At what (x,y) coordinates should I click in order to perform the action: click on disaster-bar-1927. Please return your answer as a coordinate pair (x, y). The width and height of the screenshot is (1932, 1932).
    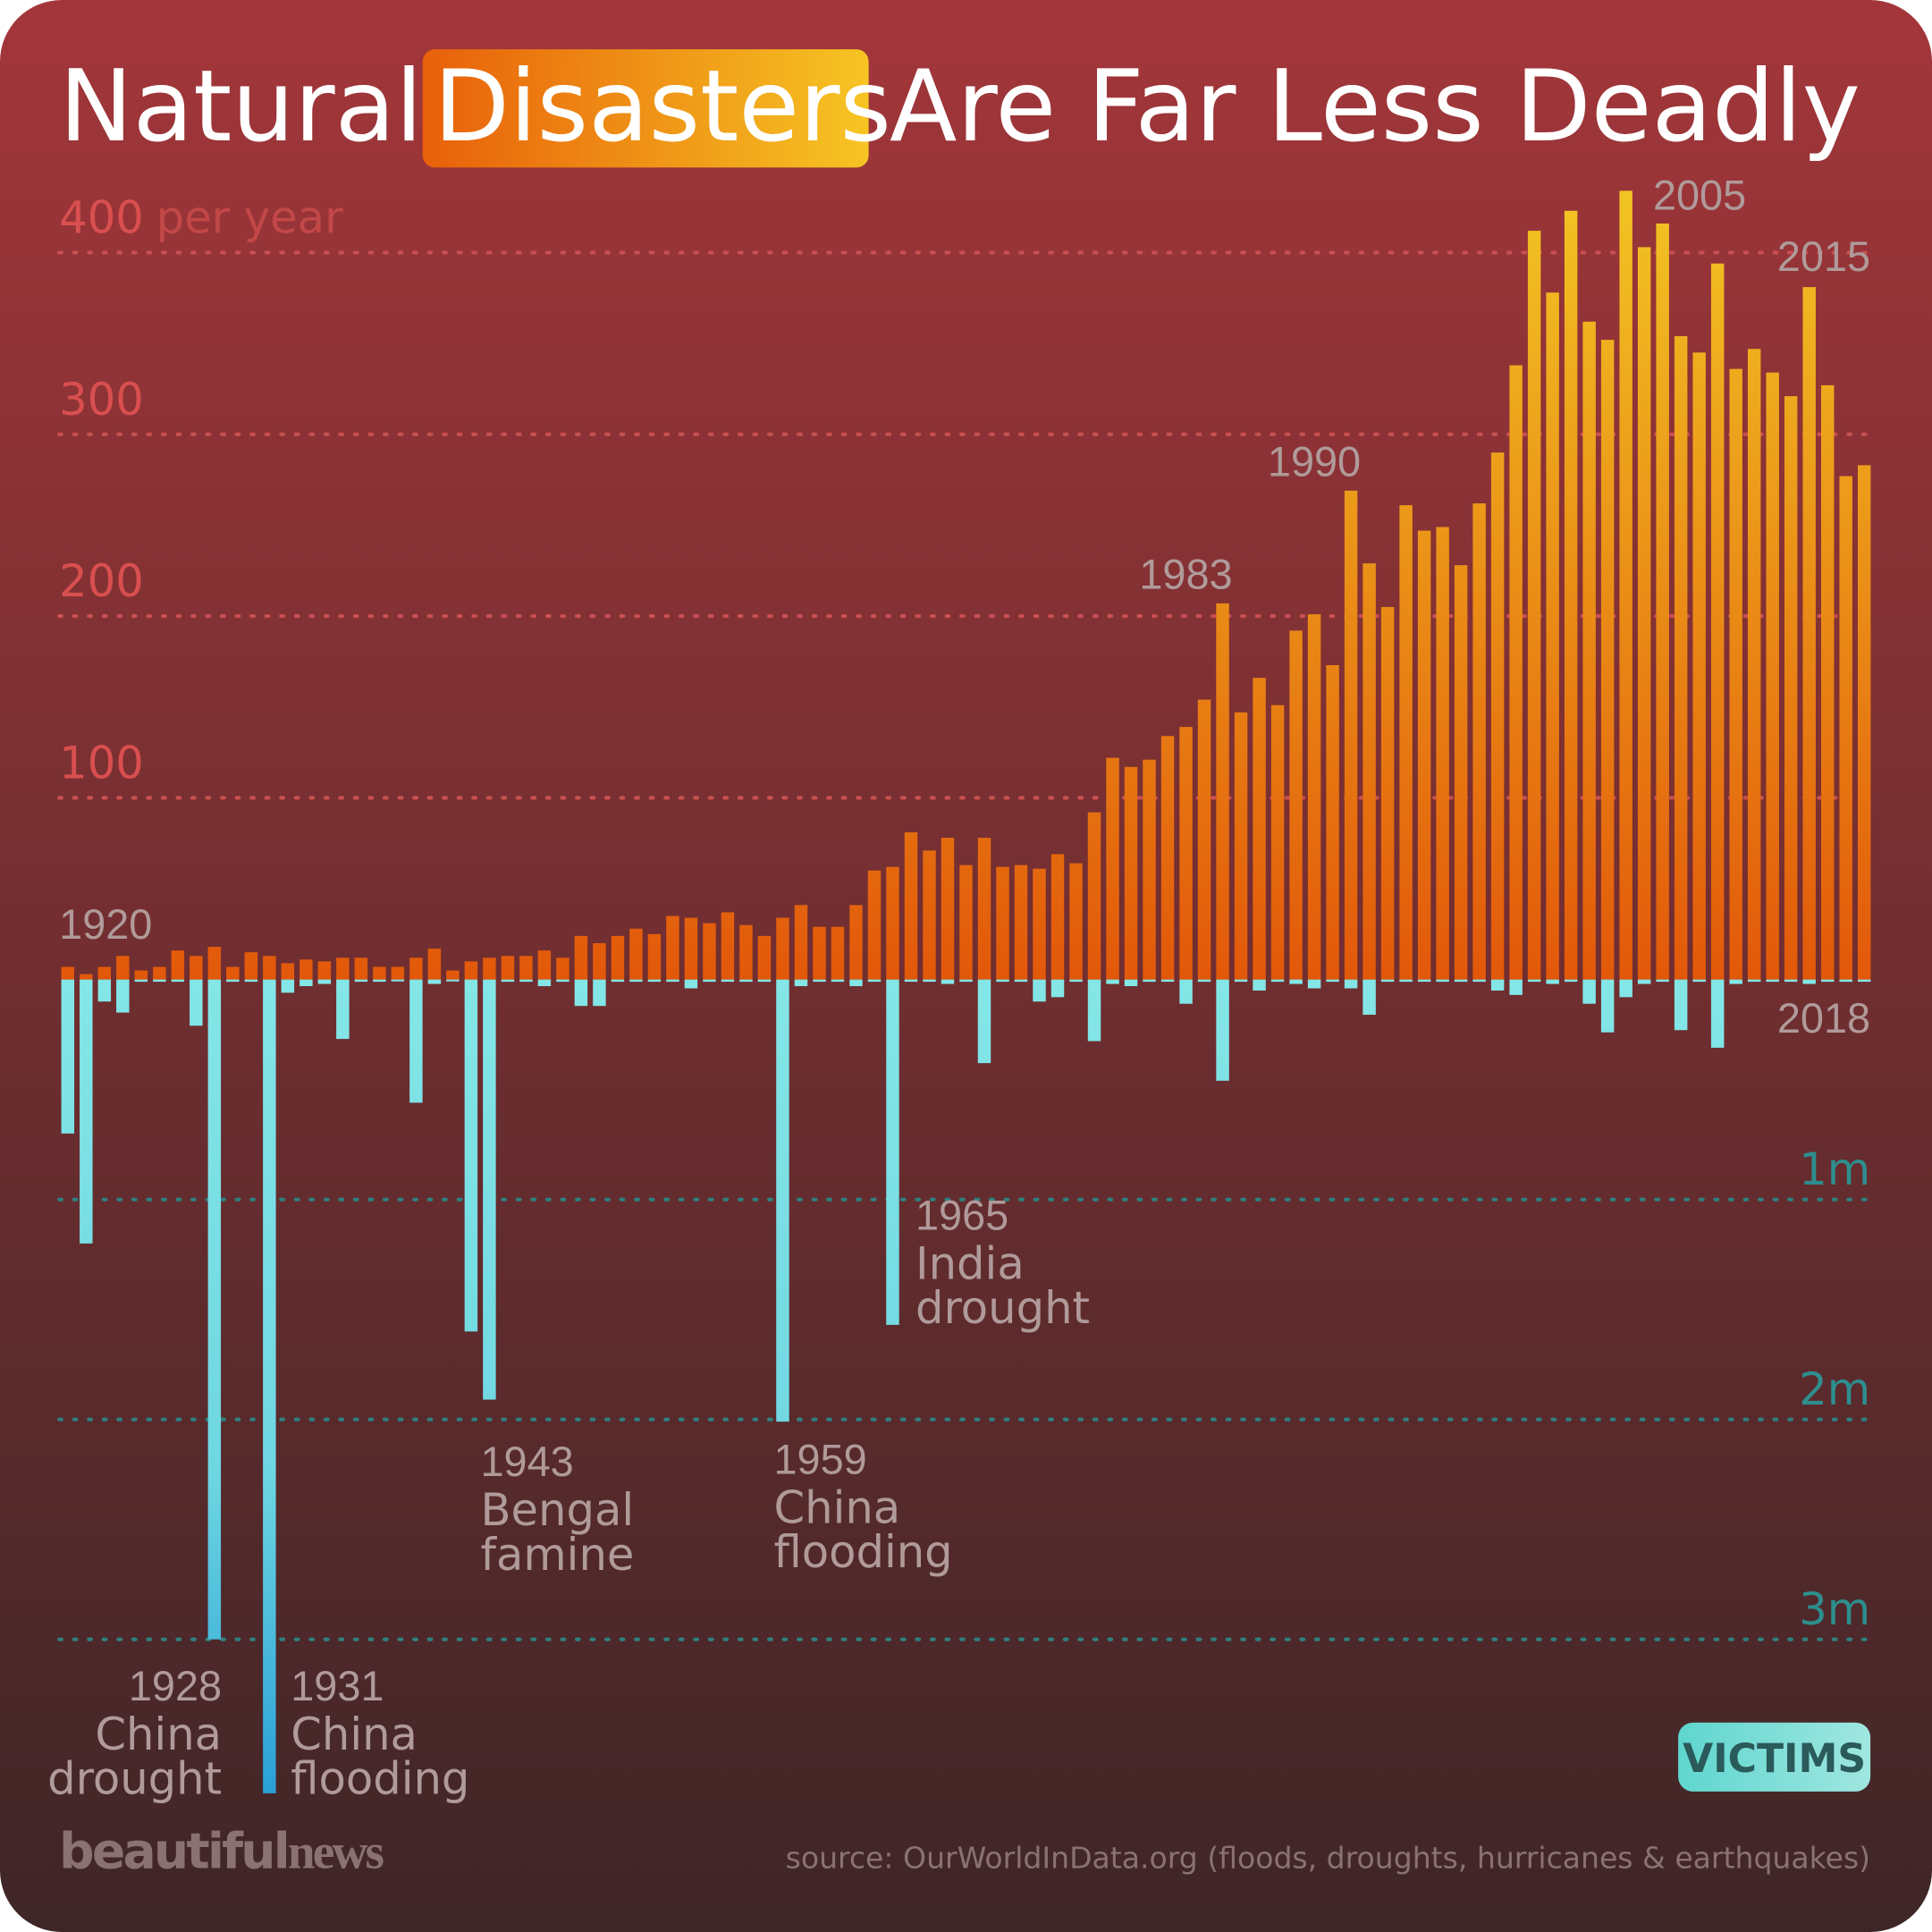
    Looking at the image, I should click on (196, 968).